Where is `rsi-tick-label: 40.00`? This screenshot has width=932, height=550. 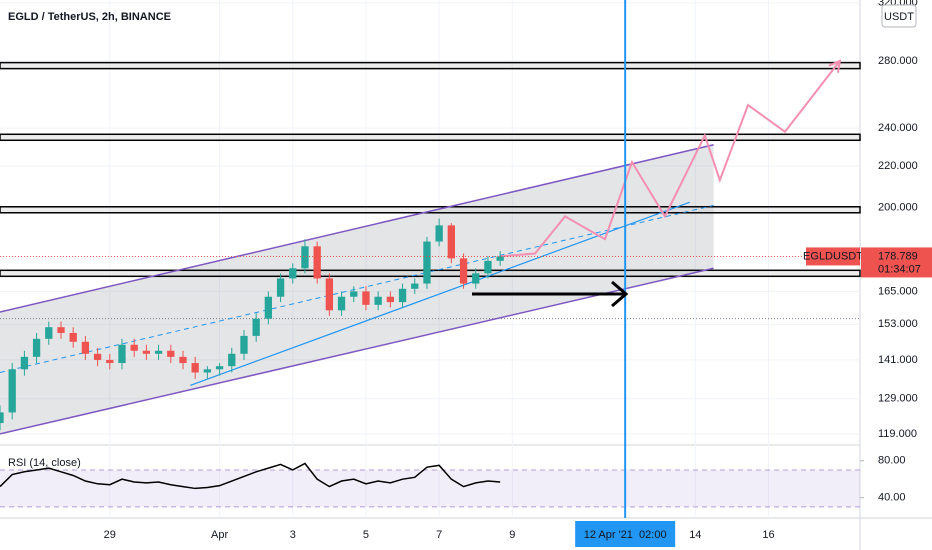
rsi-tick-label: 40.00 is located at coordinates (892, 498).